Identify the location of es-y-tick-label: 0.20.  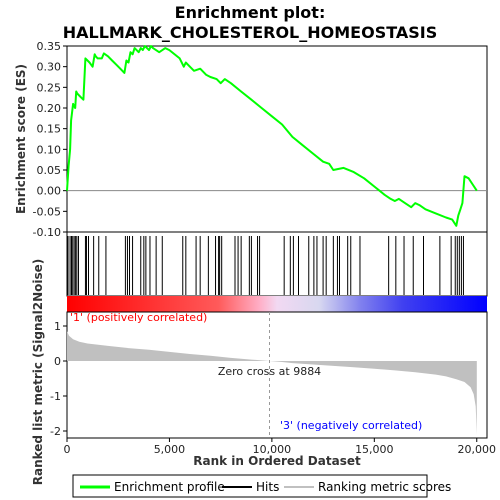
(49, 108).